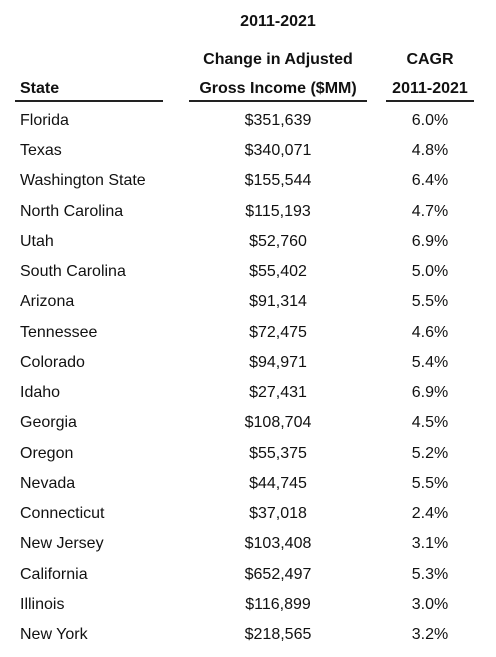 Image resolution: width=496 pixels, height=657 pixels. Describe the element at coordinates (72, 211) in the screenshot. I see `state-cell: North Carolina` at that location.